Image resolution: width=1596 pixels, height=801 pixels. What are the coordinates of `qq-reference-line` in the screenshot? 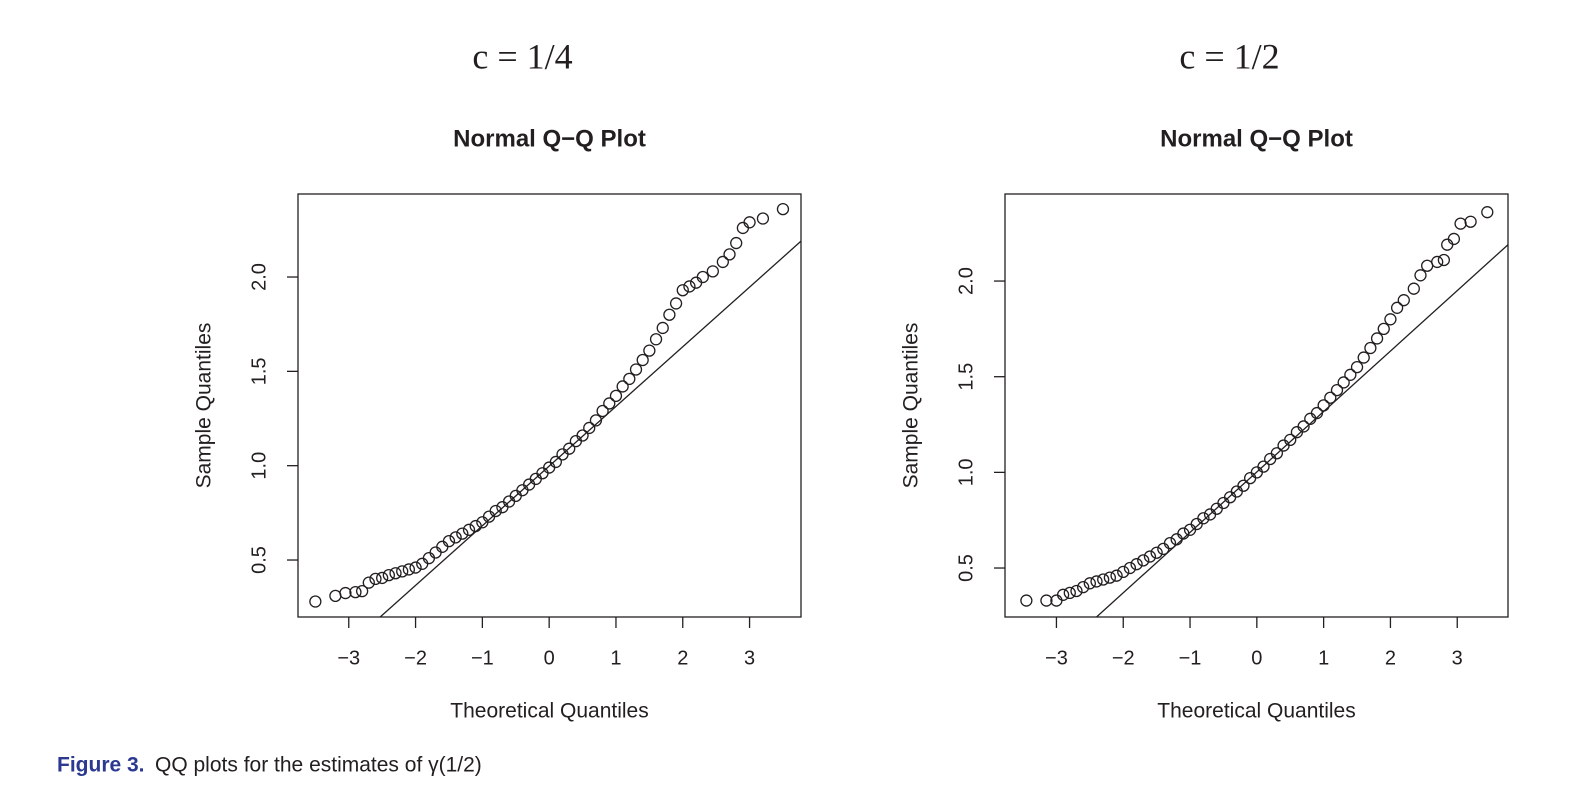 It's located at (590, 428).